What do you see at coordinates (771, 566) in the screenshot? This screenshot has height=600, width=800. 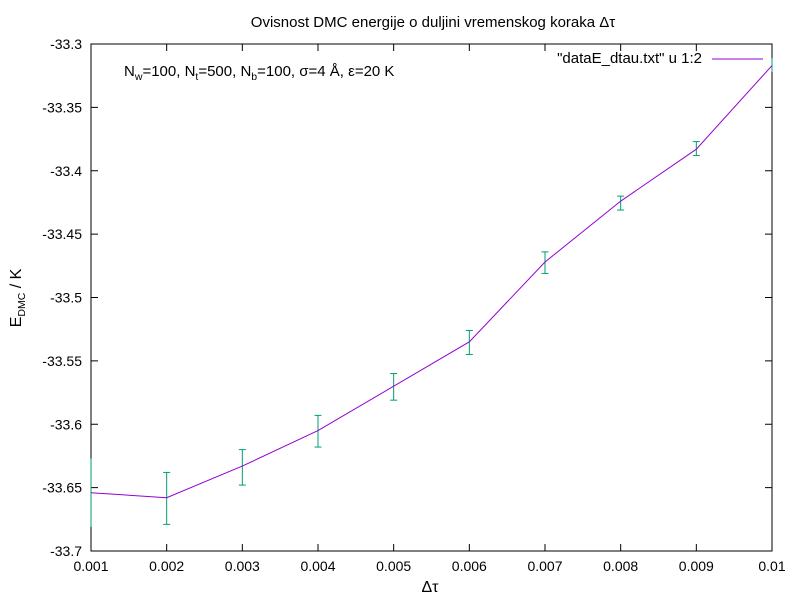 I see `x-tick-label: 0.01` at bounding box center [771, 566].